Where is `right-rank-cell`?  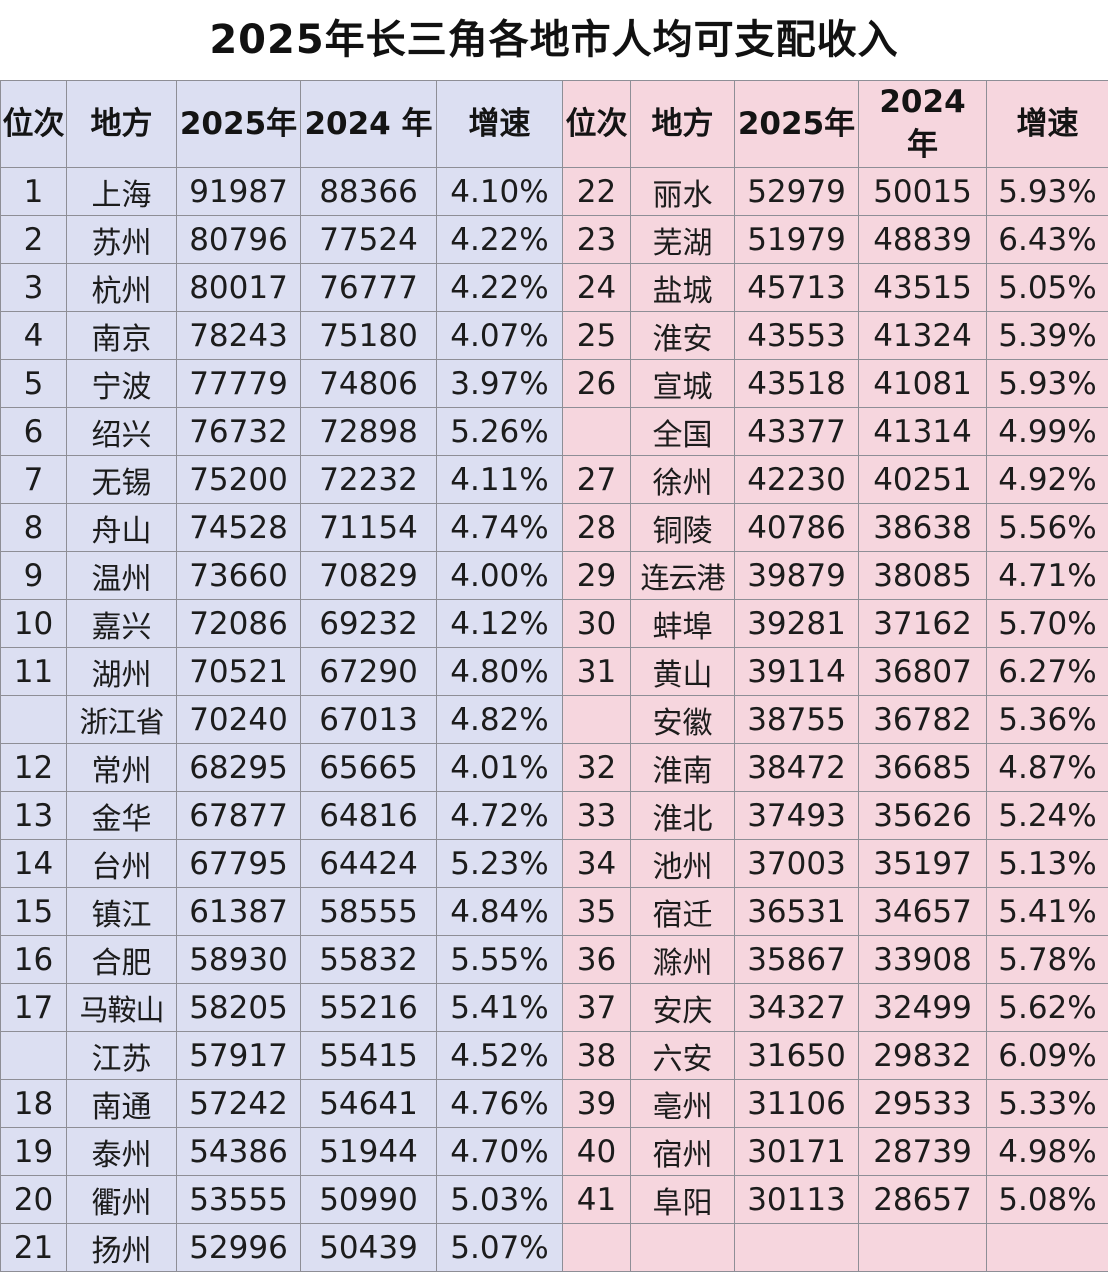 right-rank-cell is located at coordinates (596, 431).